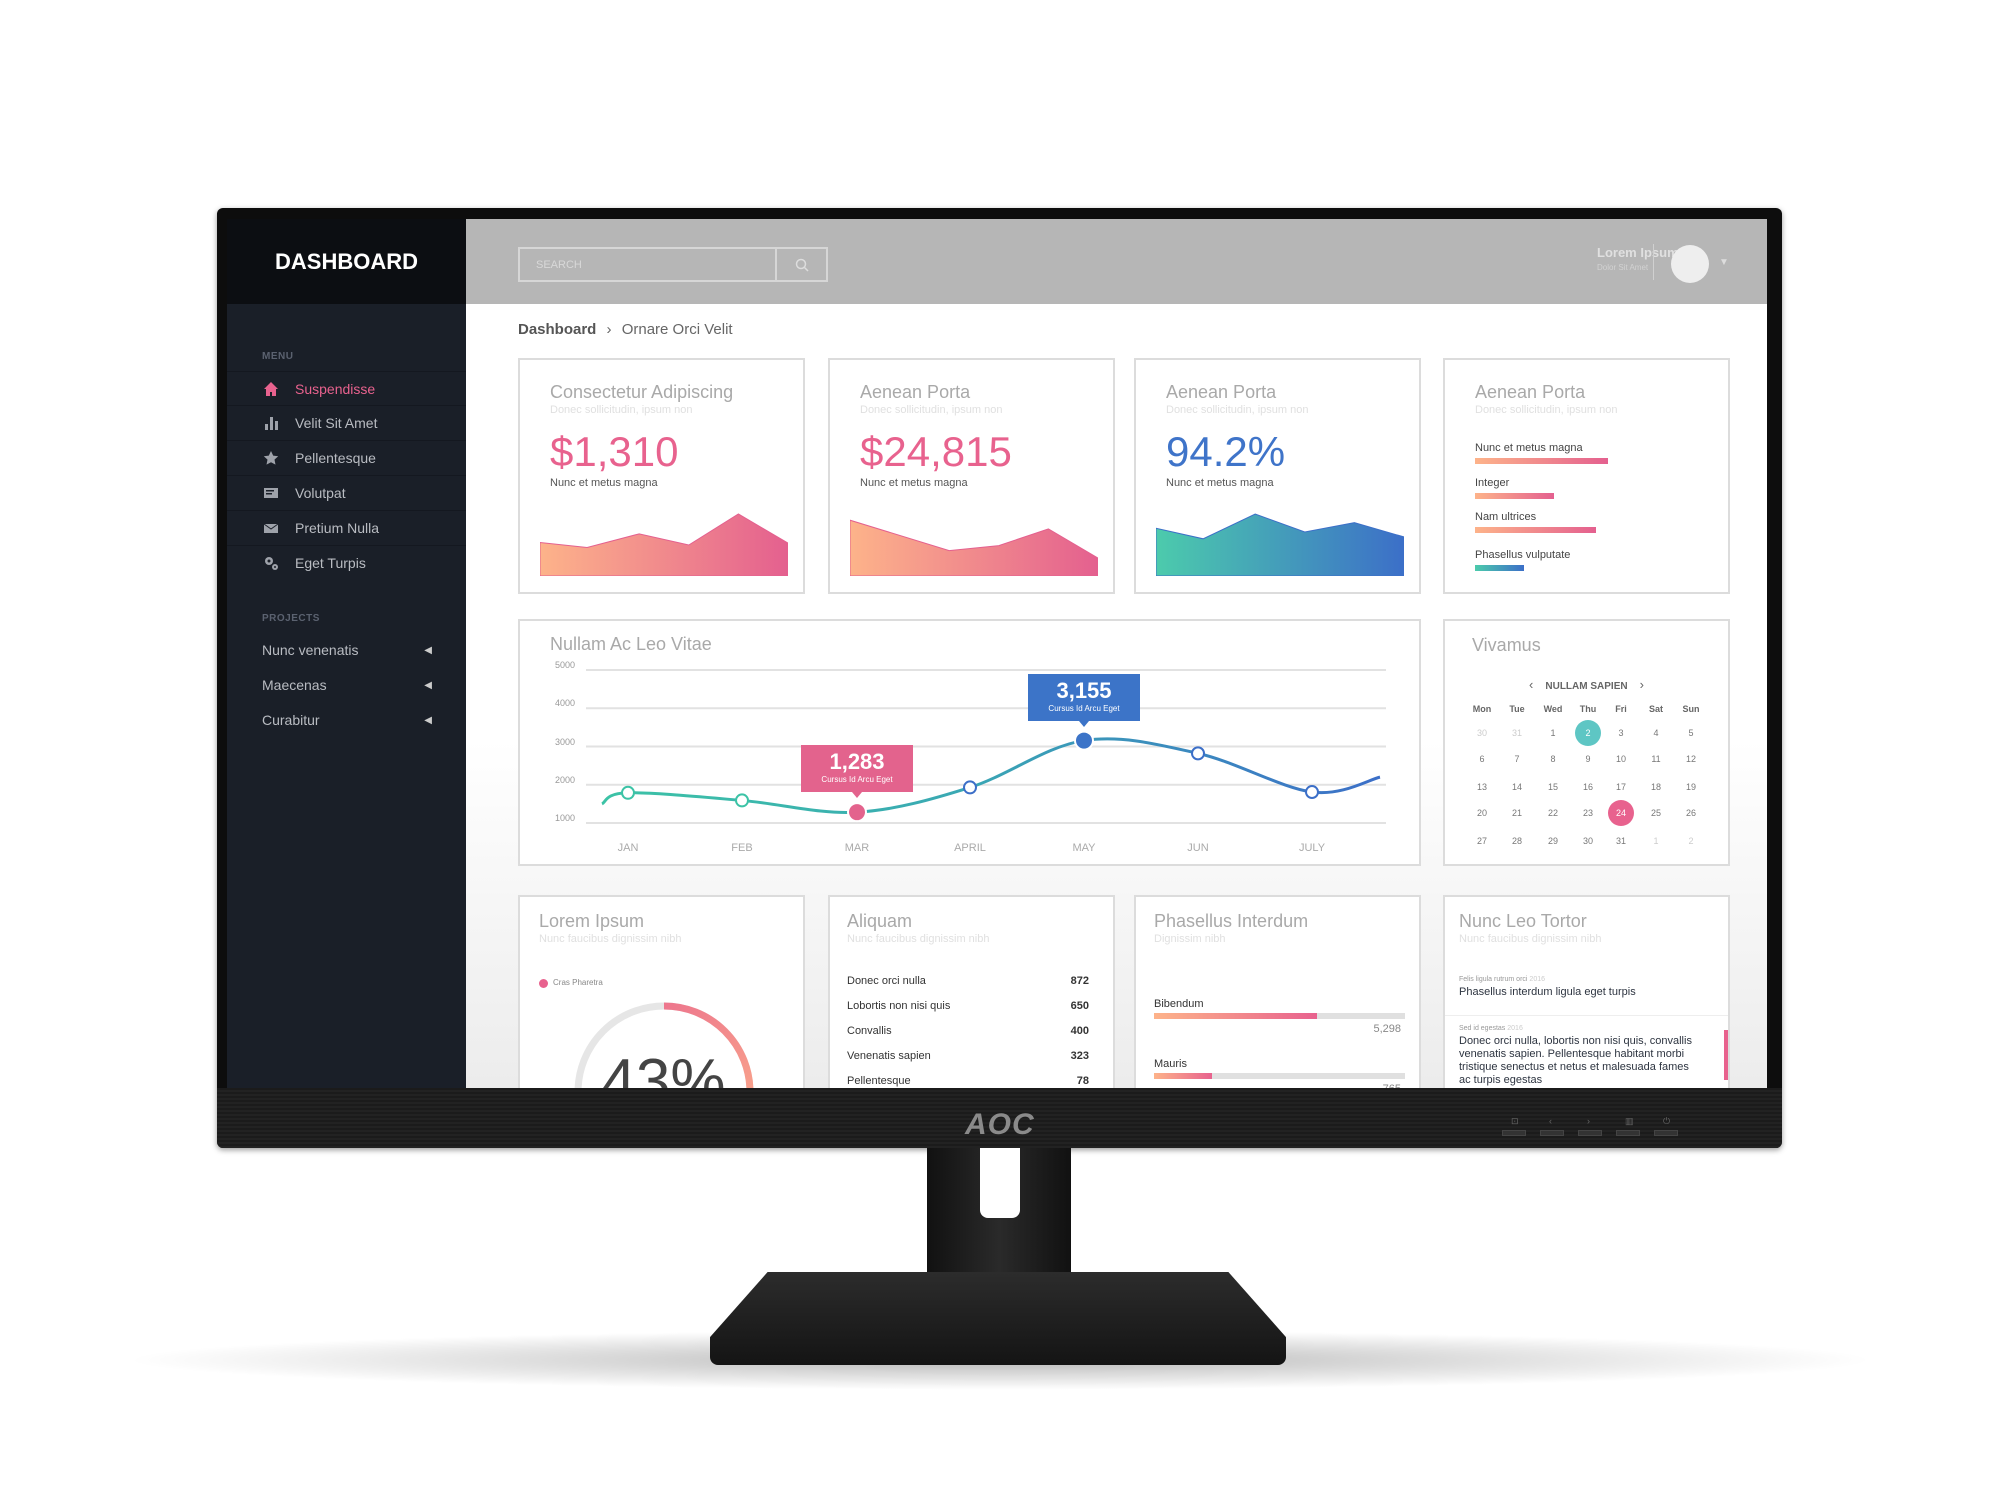 The width and height of the screenshot is (2000, 1500). I want to click on calendar-day: 22, so click(1552, 813).